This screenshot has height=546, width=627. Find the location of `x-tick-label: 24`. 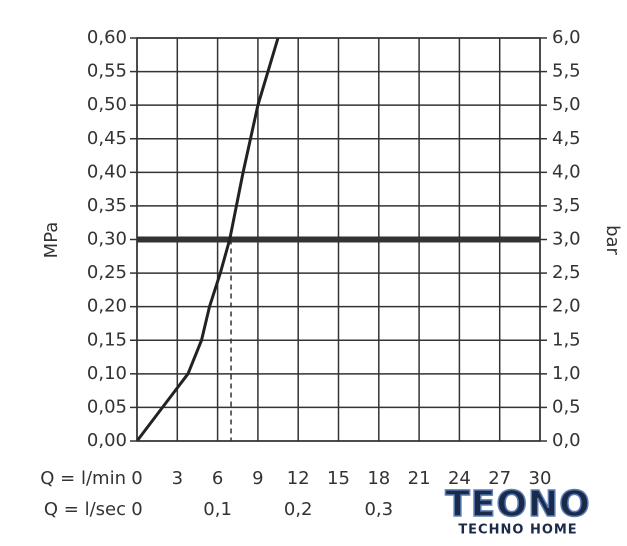

x-tick-label: 24 is located at coordinates (459, 478).